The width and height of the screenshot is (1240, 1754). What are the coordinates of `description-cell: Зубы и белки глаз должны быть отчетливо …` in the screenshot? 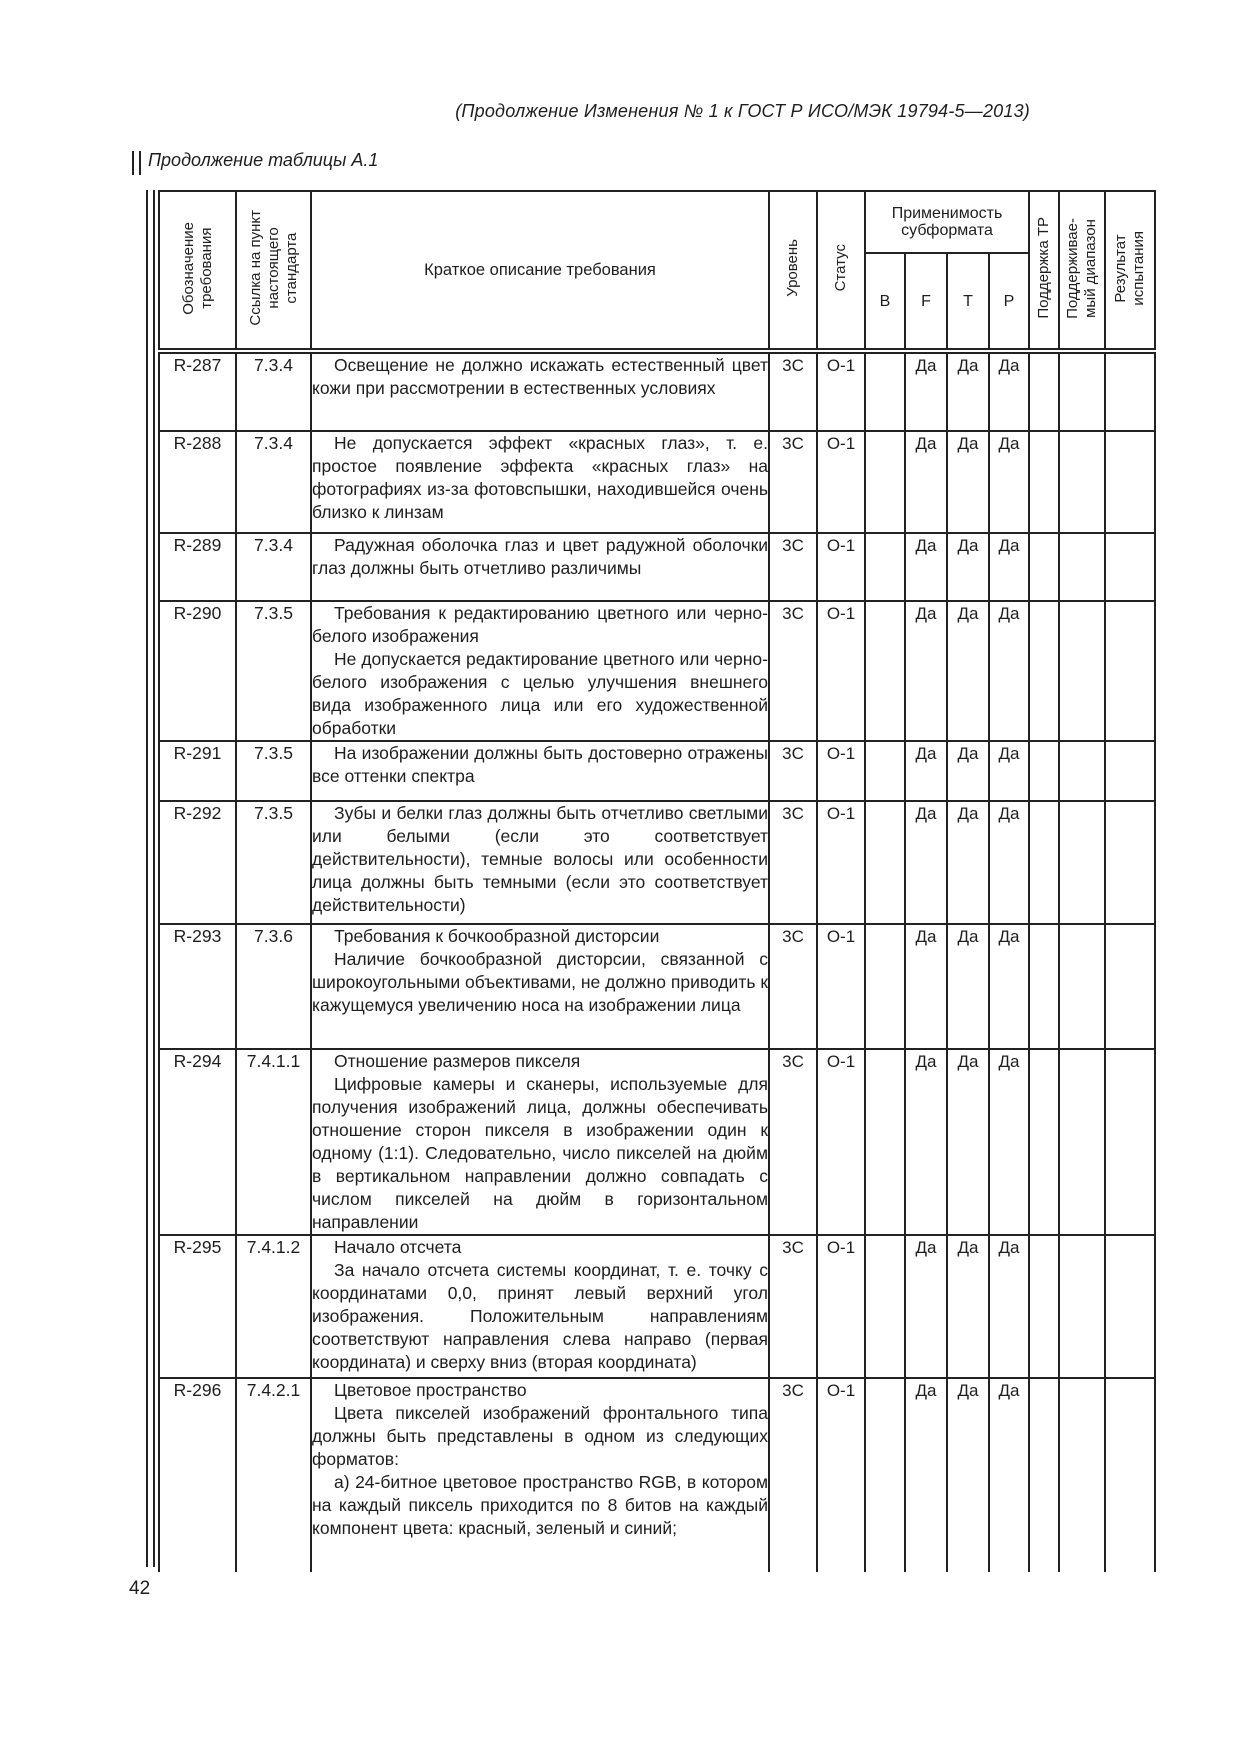 It's located at (540, 862).